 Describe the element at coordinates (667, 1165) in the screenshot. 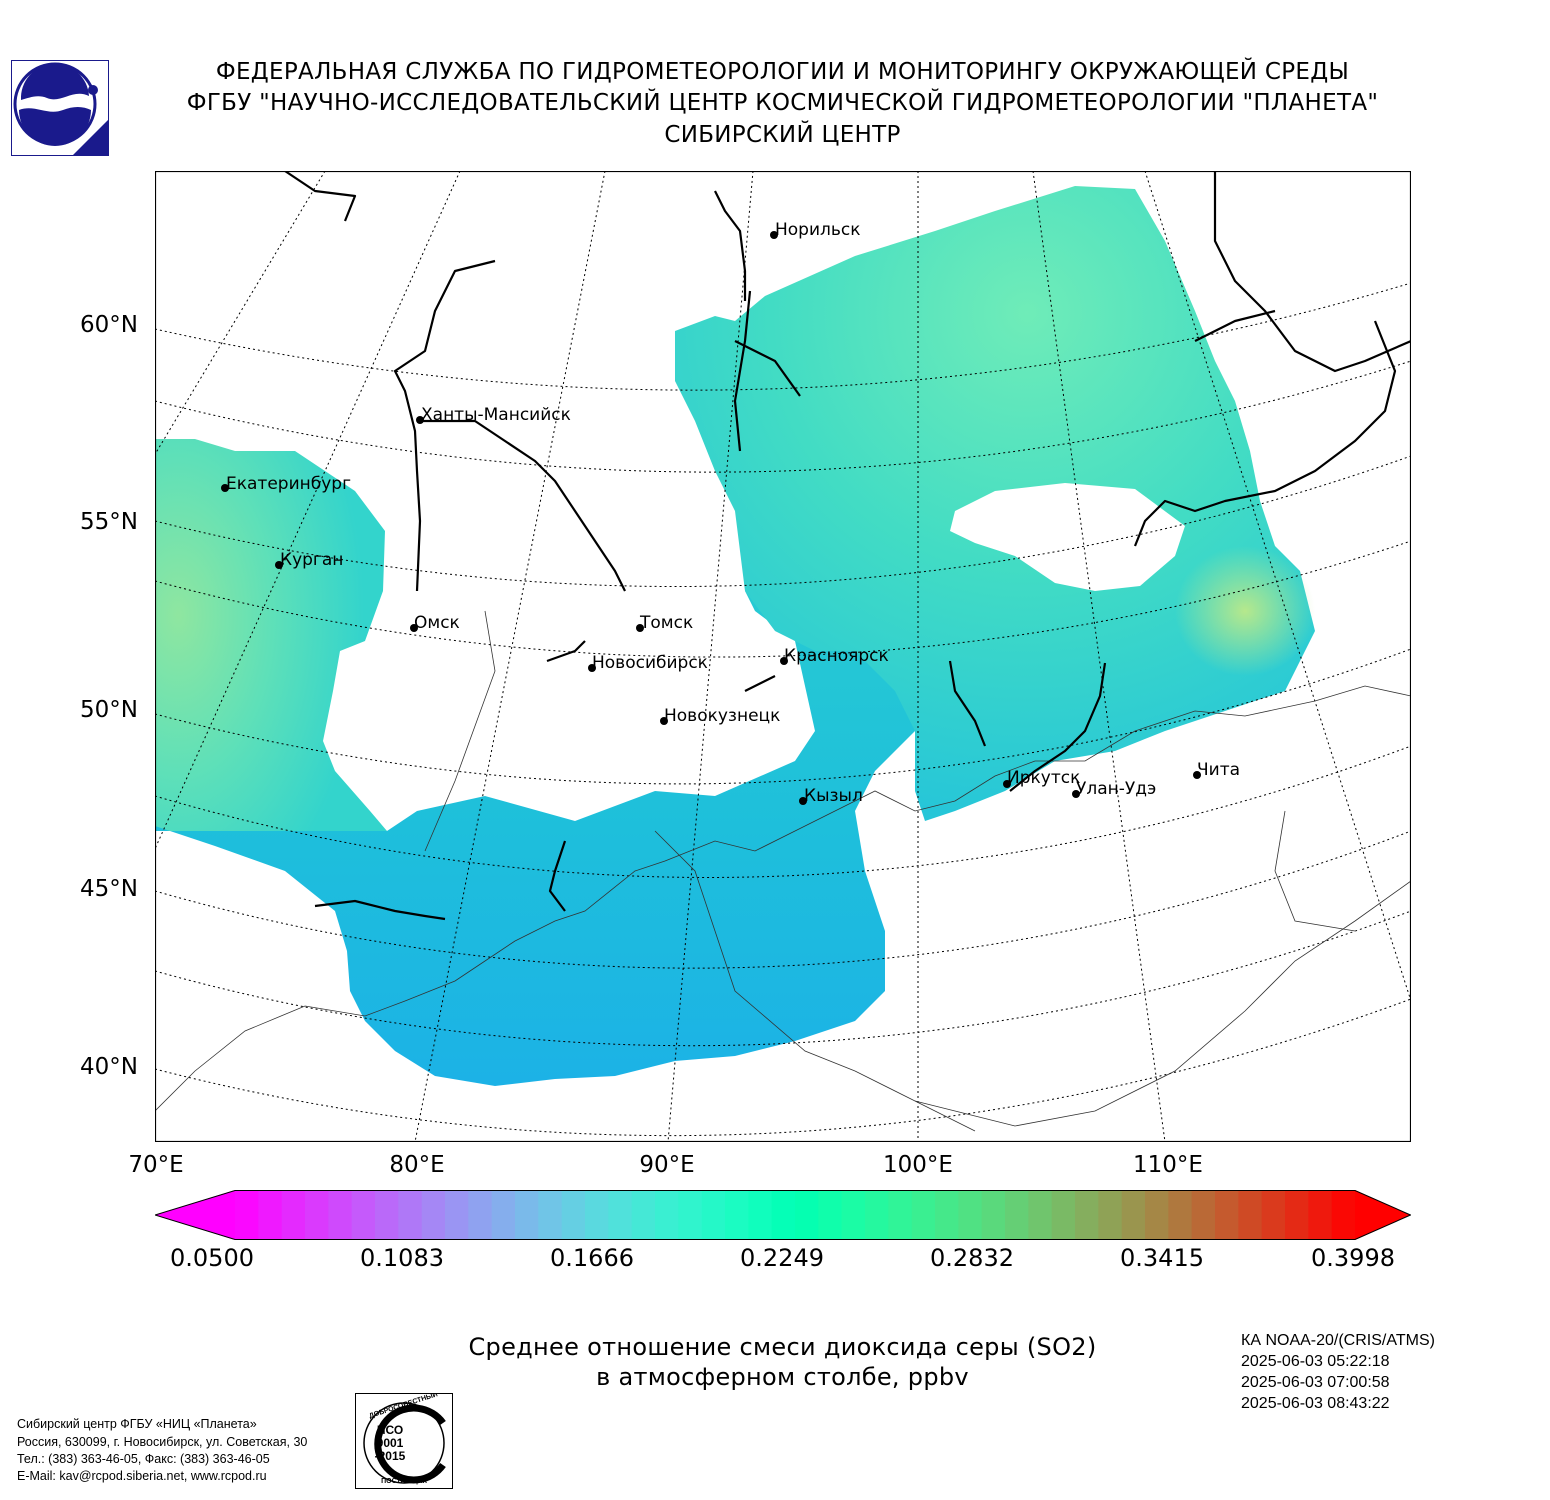

I see `lon-label-90: 90°E` at that location.